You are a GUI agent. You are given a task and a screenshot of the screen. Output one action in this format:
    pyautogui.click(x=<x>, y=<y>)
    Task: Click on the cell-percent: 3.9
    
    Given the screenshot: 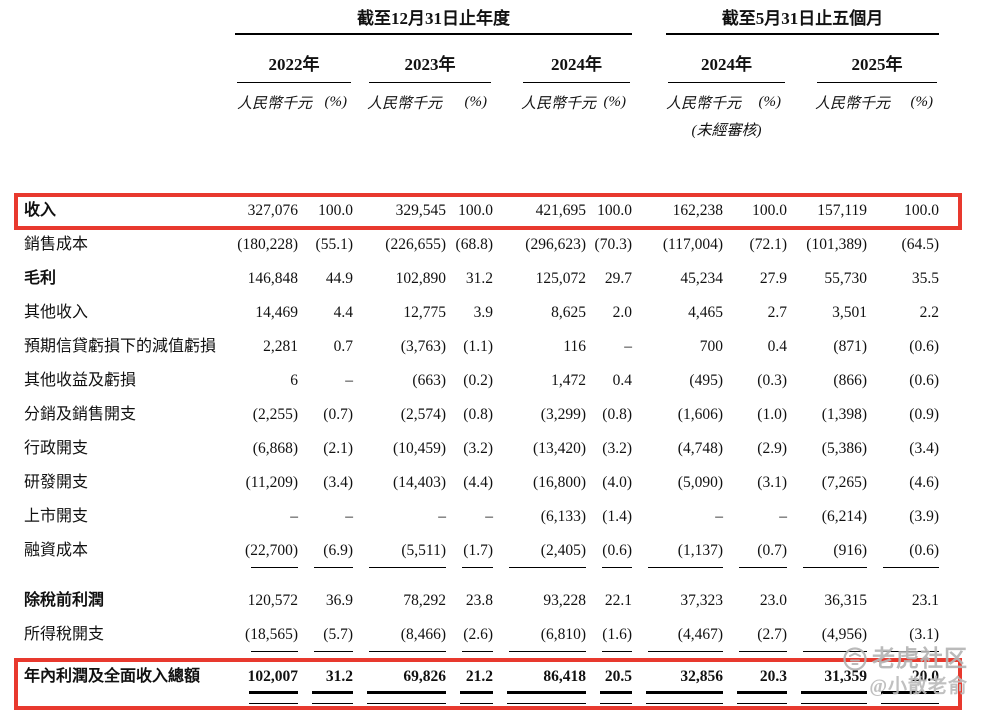 What is the action you would take?
    pyautogui.click(x=483, y=312)
    